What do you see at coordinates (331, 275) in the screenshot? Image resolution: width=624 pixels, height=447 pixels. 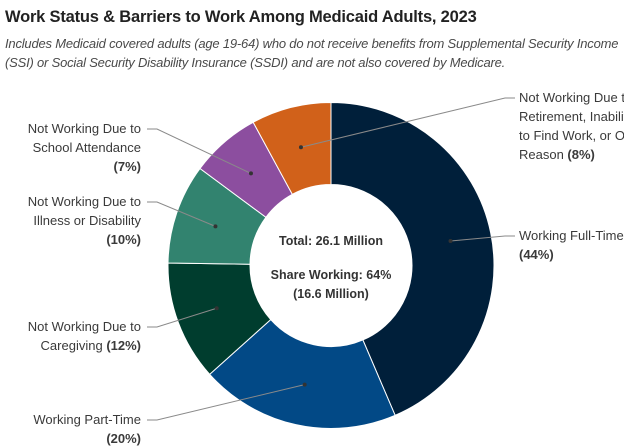 I see `center-share-working: Share Working: 64%` at bounding box center [331, 275].